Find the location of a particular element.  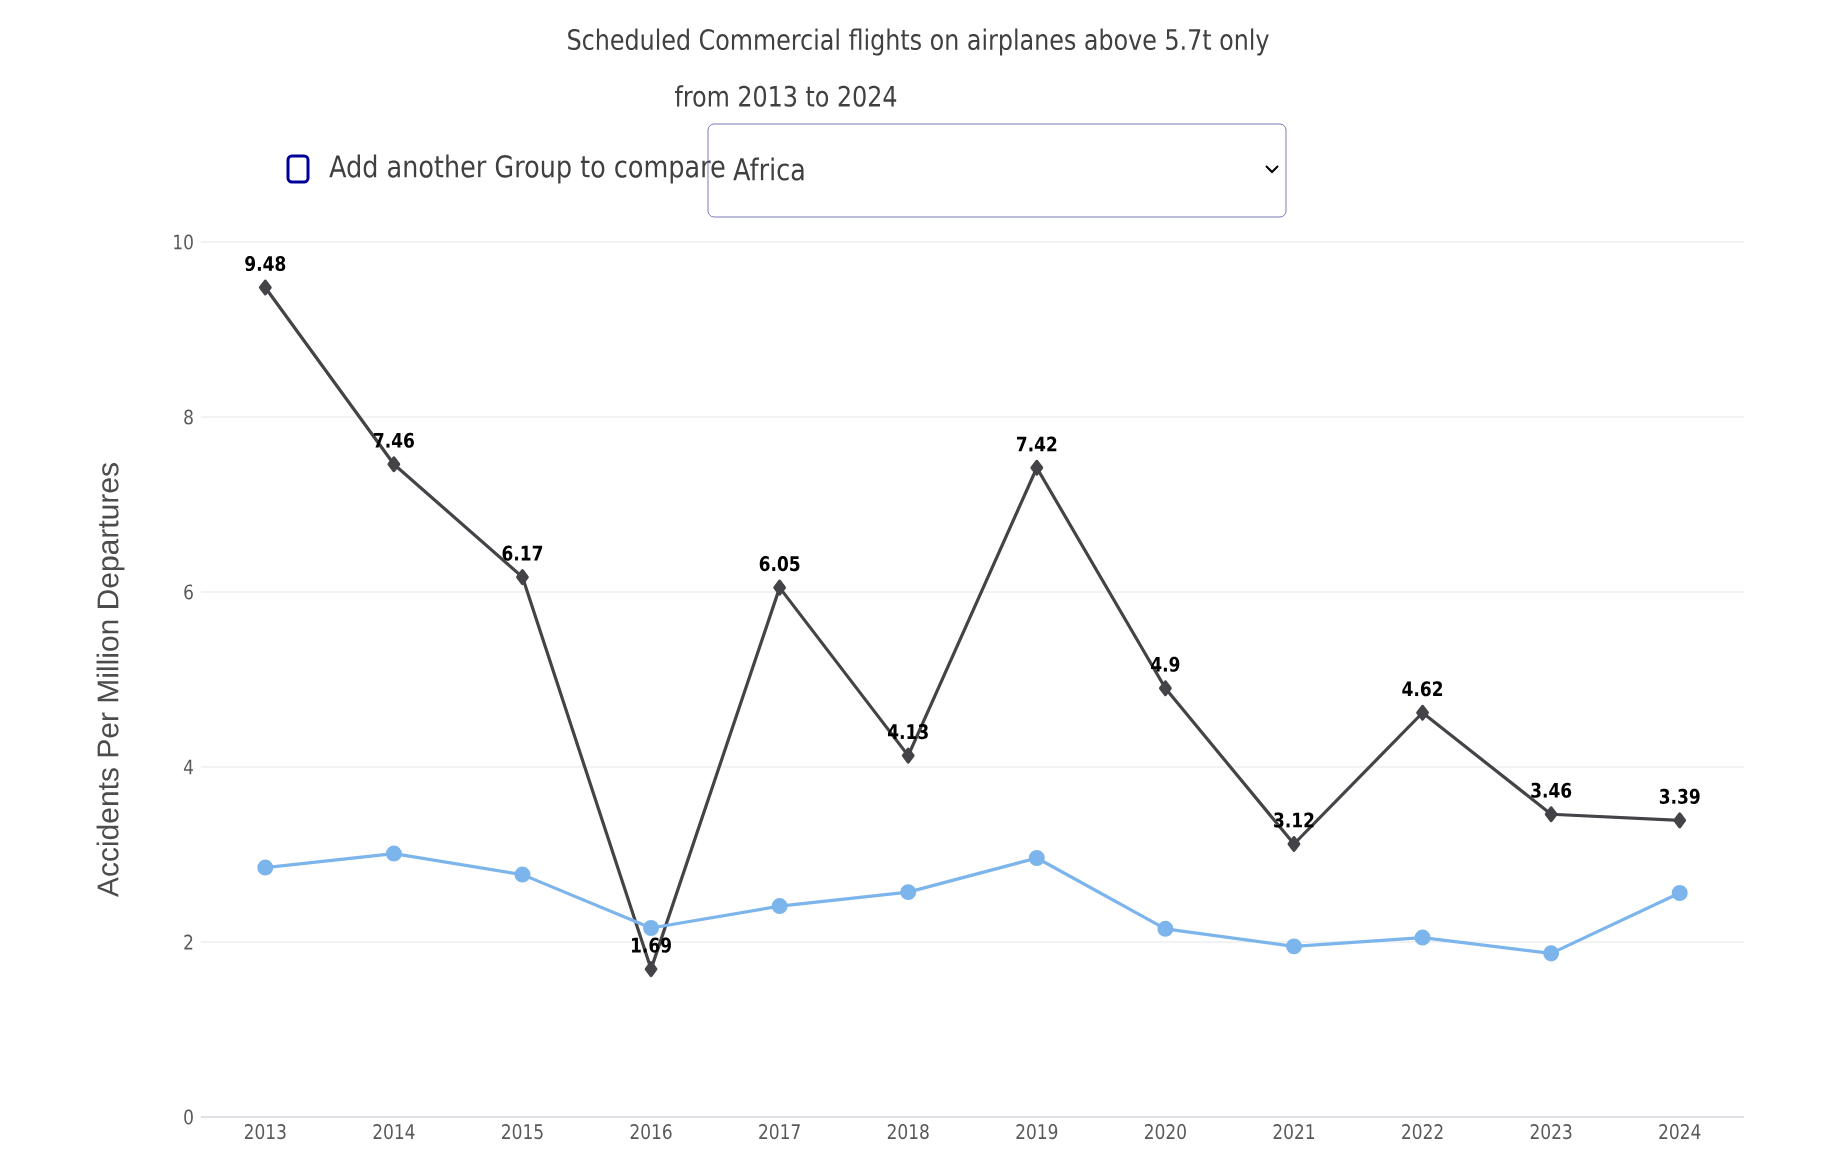

chart-subtitle: from 2013 to 2024 is located at coordinates (785, 96).